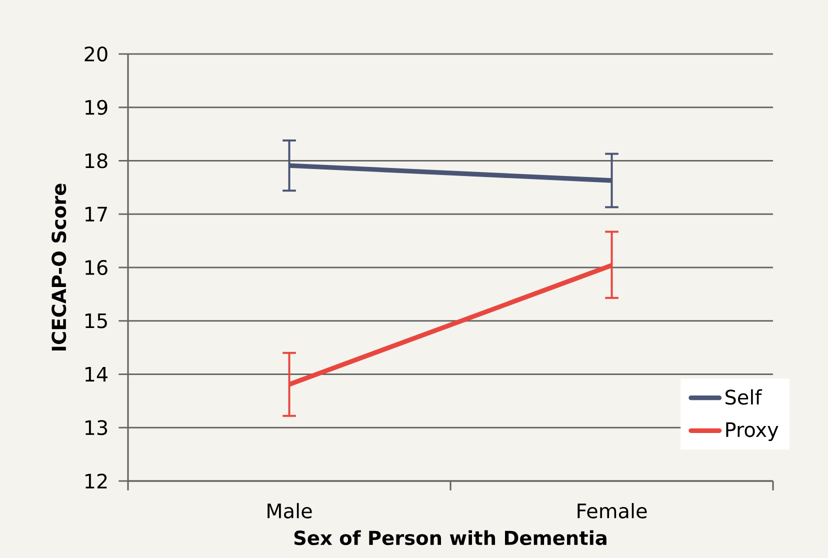 The image size is (828, 558). What do you see at coordinates (59, 267) in the screenshot?
I see `y-axis-title: ICECAP-O Score` at bounding box center [59, 267].